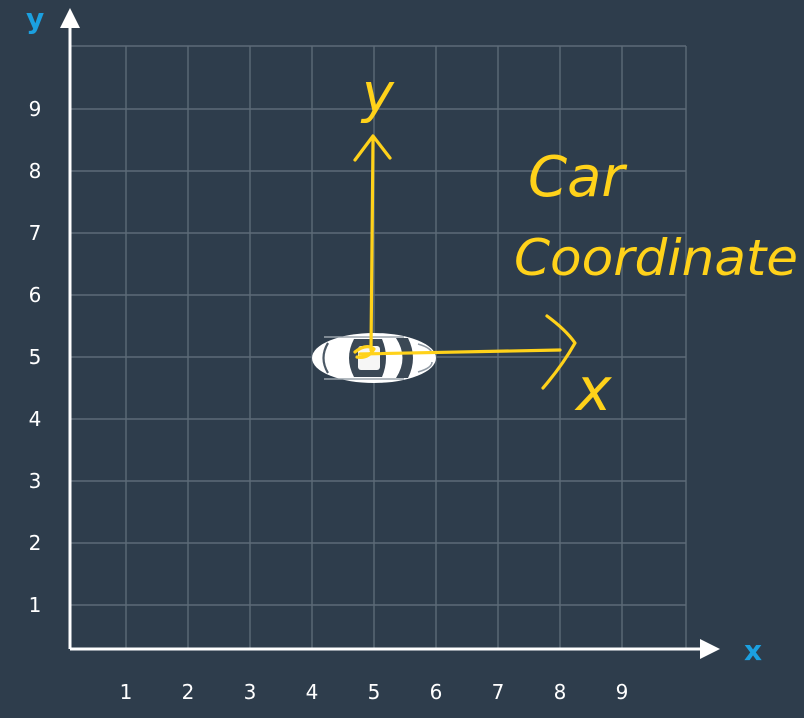  What do you see at coordinates (377, 93) in the screenshot?
I see `car-y-axis-label: y` at bounding box center [377, 93].